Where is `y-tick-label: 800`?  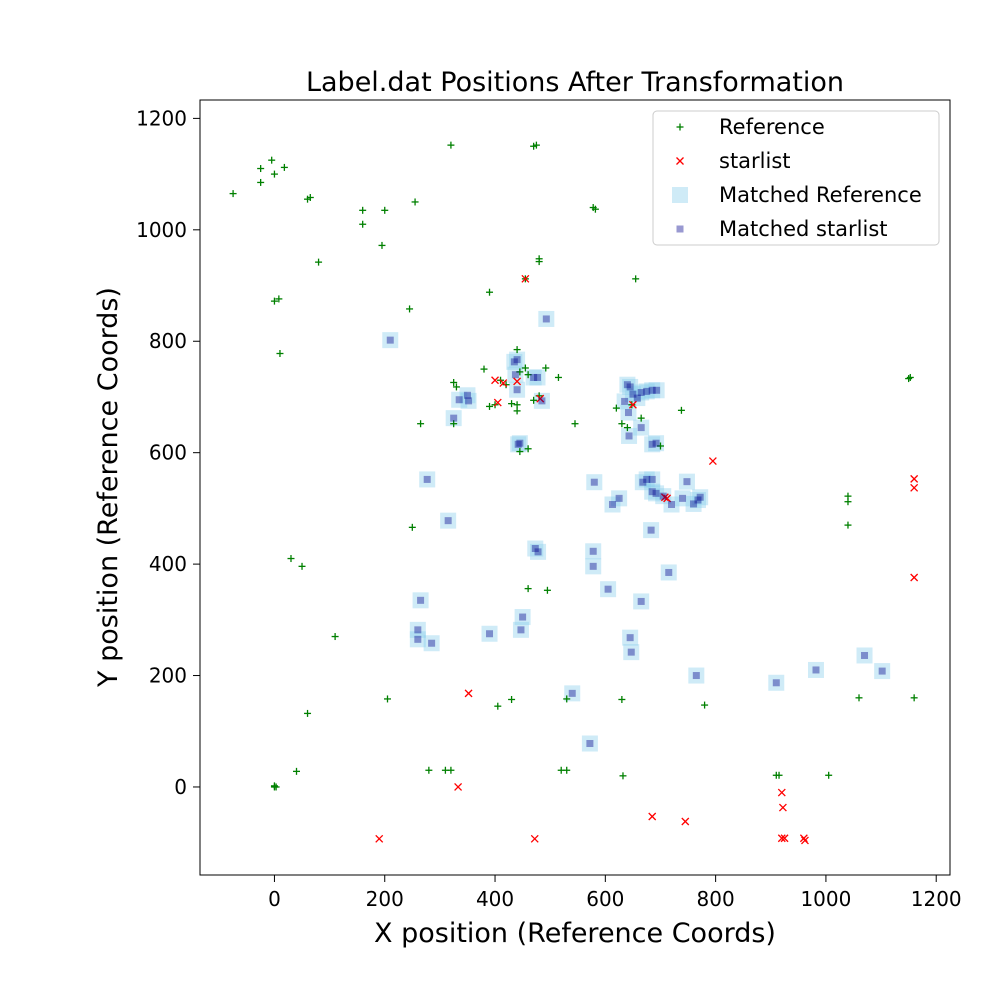 y-tick-label: 800 is located at coordinates (168, 341).